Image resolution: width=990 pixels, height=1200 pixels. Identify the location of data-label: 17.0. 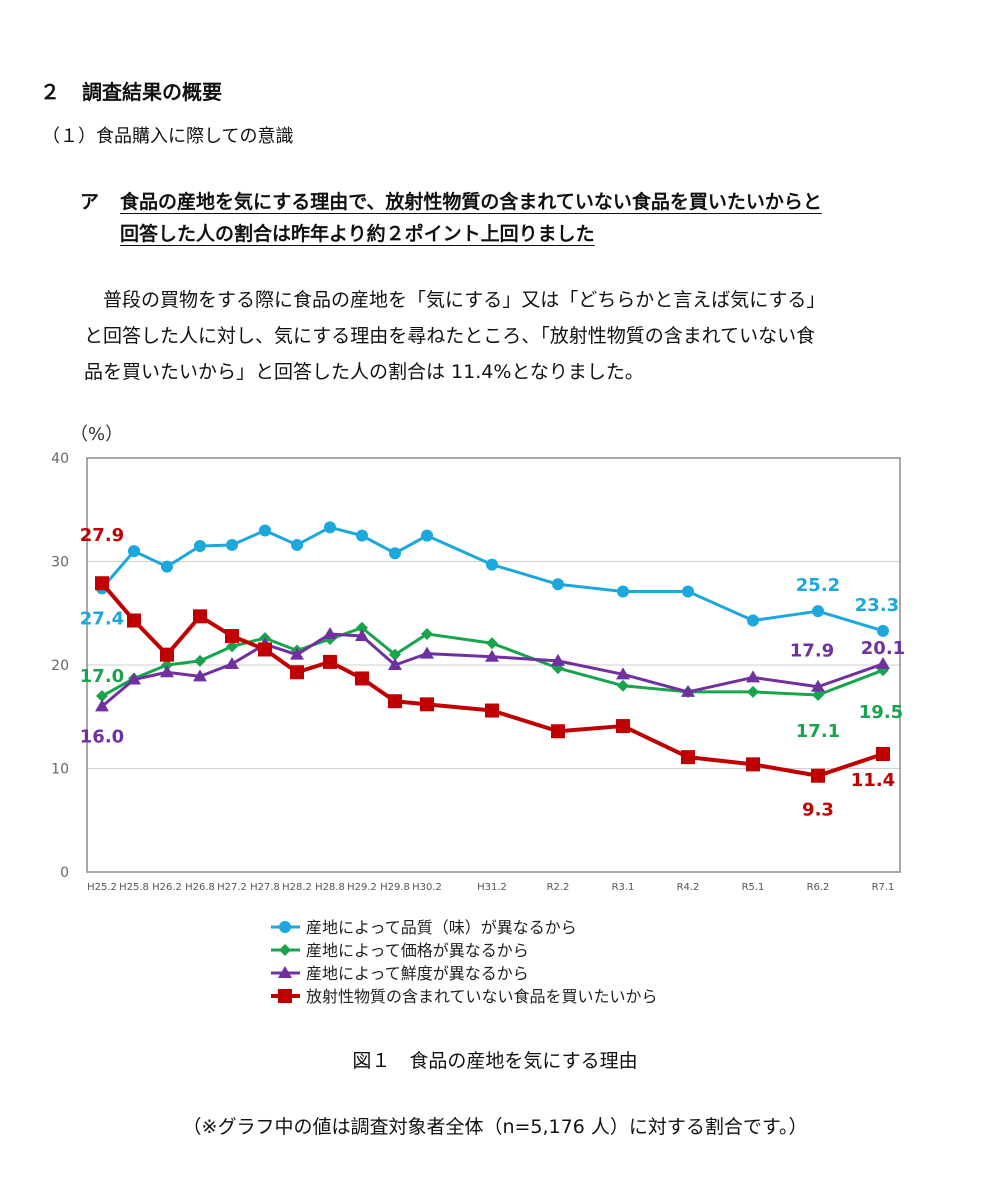
(102, 676).